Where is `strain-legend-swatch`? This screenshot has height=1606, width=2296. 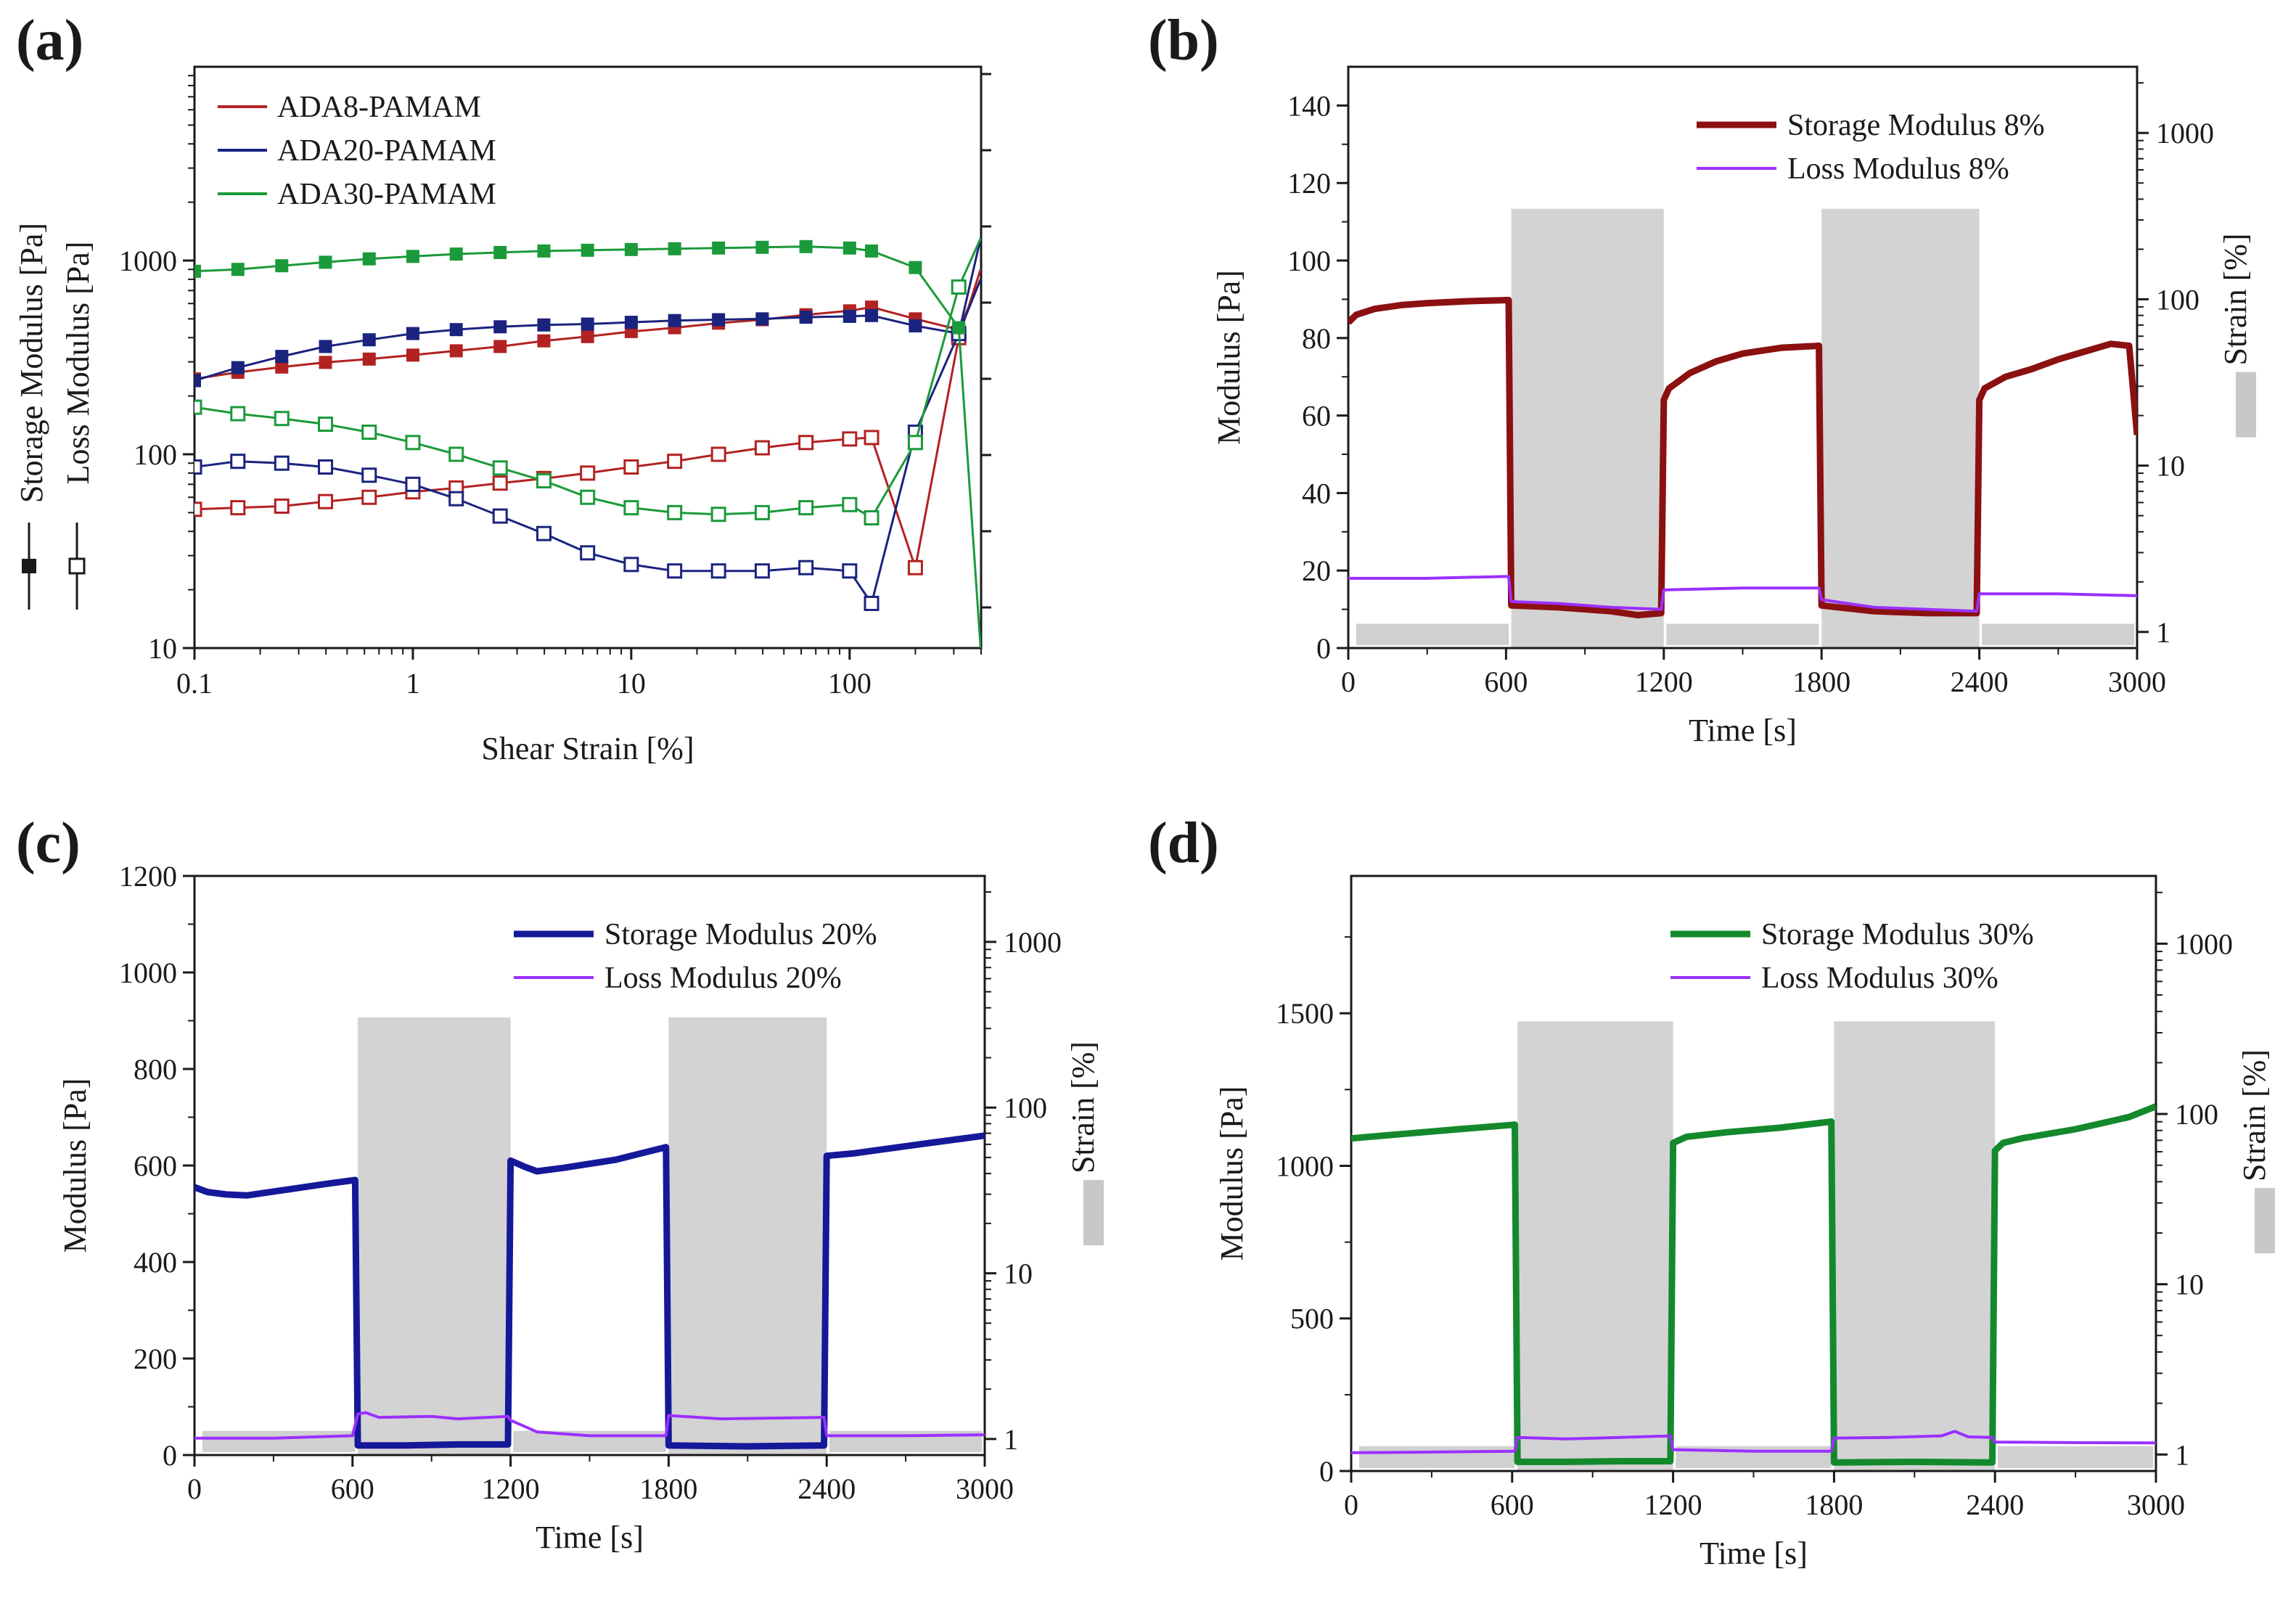 strain-legend-swatch is located at coordinates (2265, 1220).